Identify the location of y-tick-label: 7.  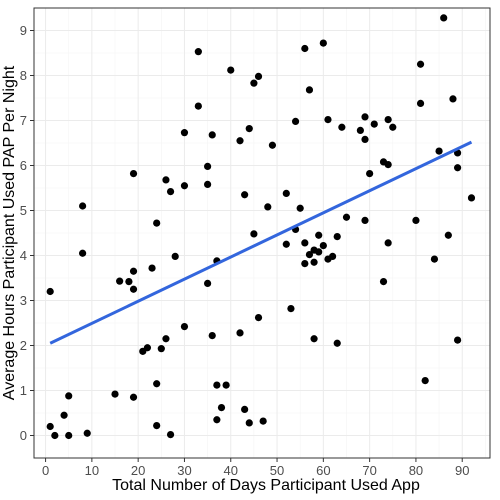
(23, 120).